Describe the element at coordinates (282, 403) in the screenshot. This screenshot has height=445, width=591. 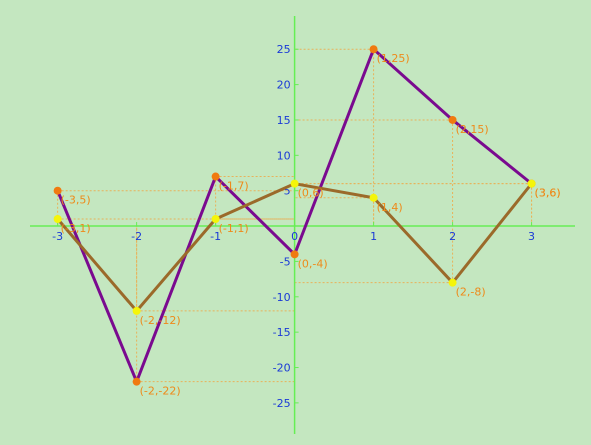
I see `y-tick-label: -25` at that location.